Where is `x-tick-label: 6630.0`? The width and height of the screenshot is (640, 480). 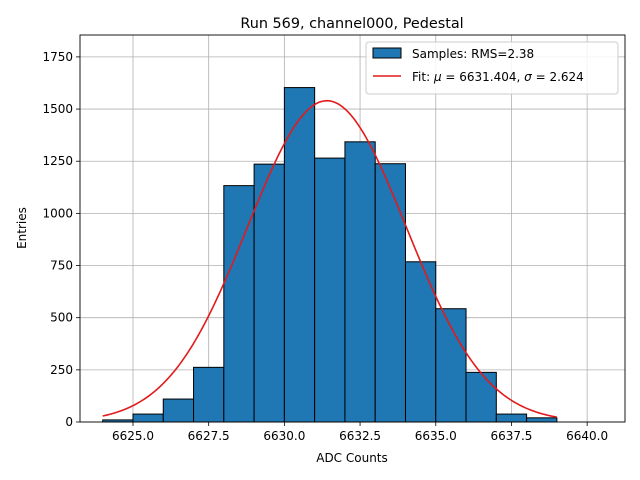 x-tick-label: 6630.0 is located at coordinates (284, 436).